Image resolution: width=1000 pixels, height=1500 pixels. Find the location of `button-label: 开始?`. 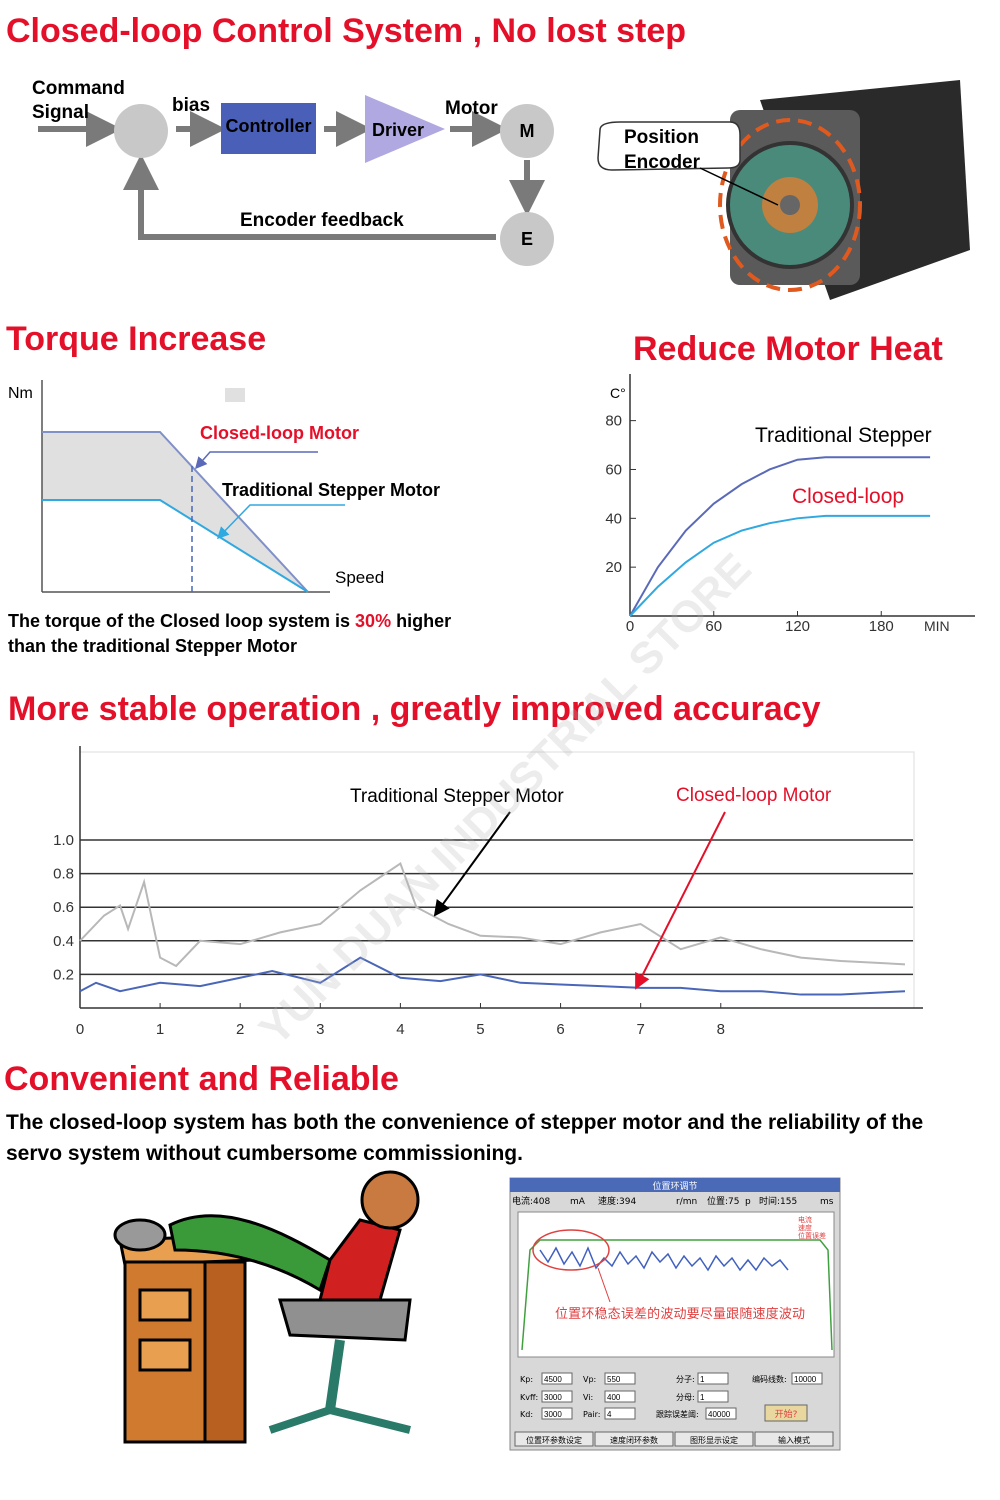

button-label: 开始? is located at coordinates (786, 1414).